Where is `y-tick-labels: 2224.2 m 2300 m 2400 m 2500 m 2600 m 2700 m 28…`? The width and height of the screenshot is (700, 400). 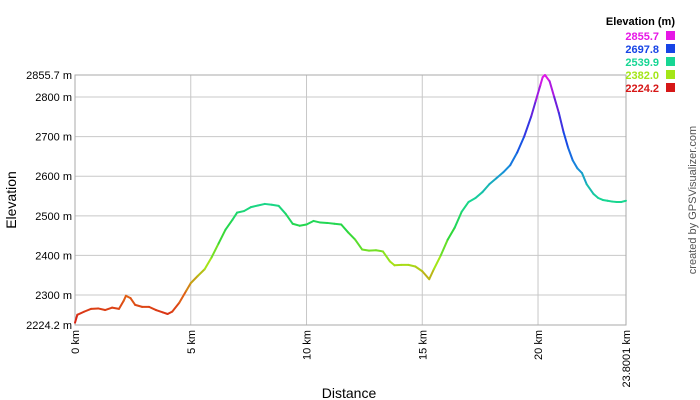
y-tick-labels: 2224.2 m 2300 m 2400 m 2500 m 2600 m 2700 m 28… is located at coordinates (49, 201).